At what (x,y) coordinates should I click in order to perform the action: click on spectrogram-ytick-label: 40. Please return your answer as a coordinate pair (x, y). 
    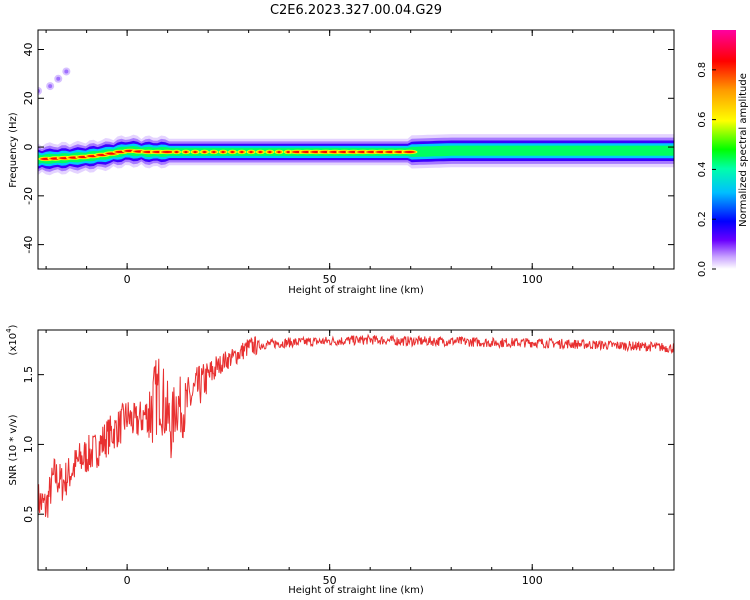
    Looking at the image, I should click on (28, 50).